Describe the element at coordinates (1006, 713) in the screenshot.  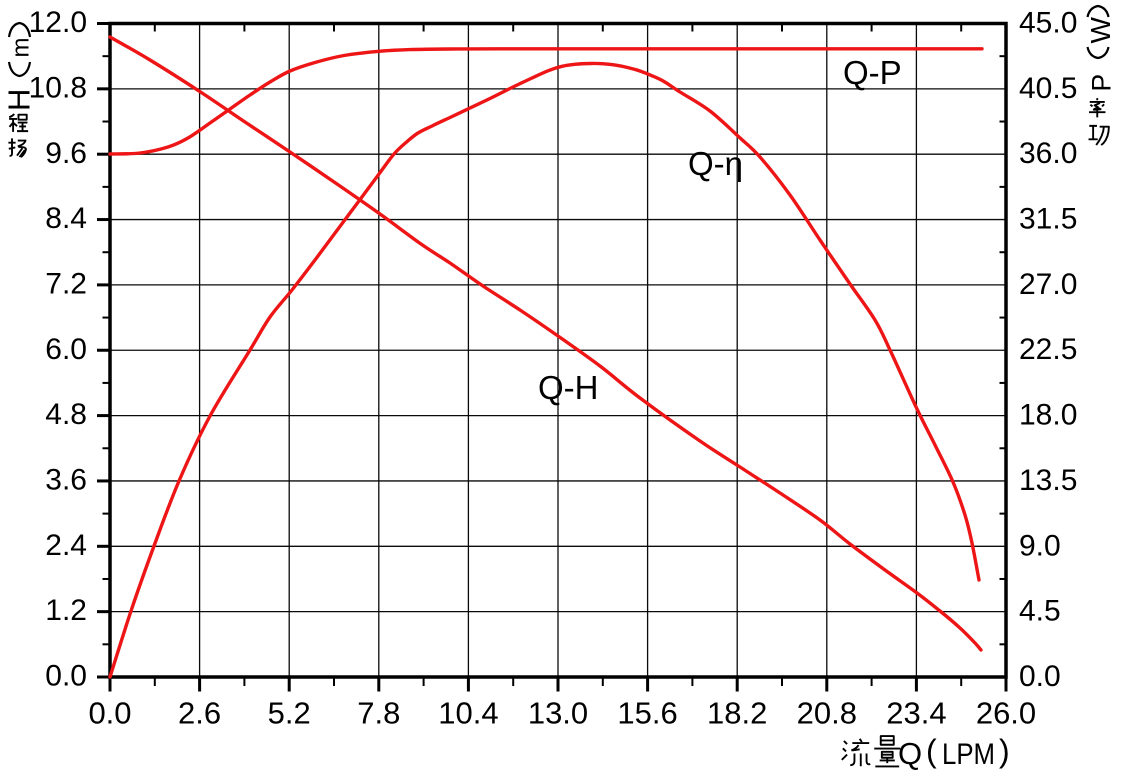
I see `svg-text: 26.0` at that location.